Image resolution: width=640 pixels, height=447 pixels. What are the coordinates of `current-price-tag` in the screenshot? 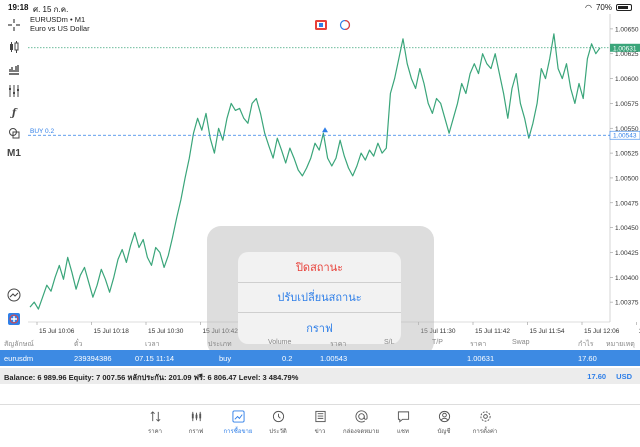 It's located at (625, 47).